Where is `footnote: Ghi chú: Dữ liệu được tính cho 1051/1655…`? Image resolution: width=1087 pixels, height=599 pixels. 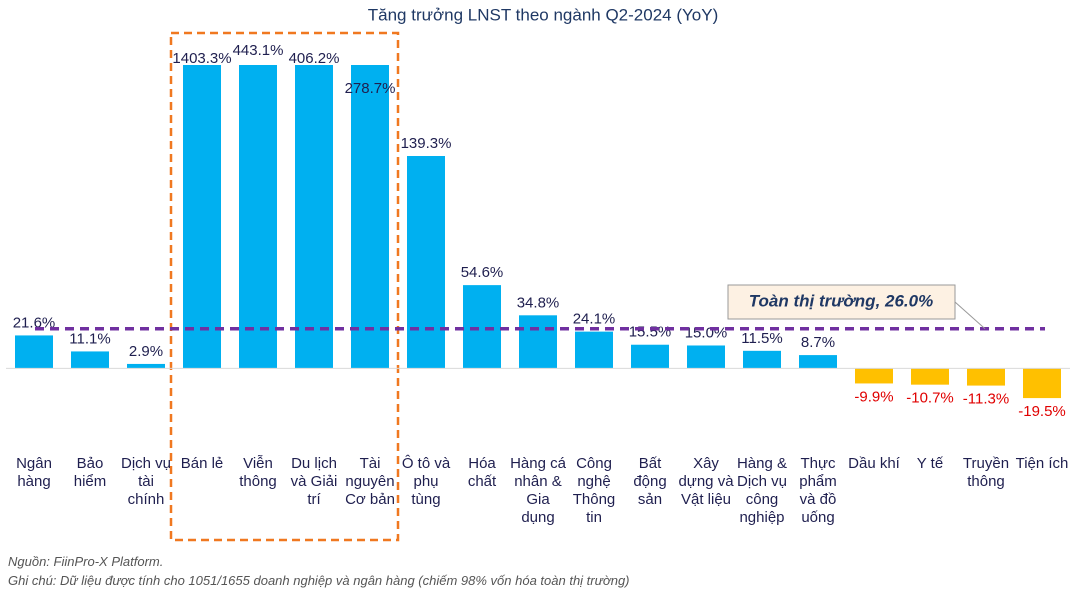
footnote: Ghi chú: Dữ liệu được tính cho 1051/1655… is located at coordinates (319, 580).